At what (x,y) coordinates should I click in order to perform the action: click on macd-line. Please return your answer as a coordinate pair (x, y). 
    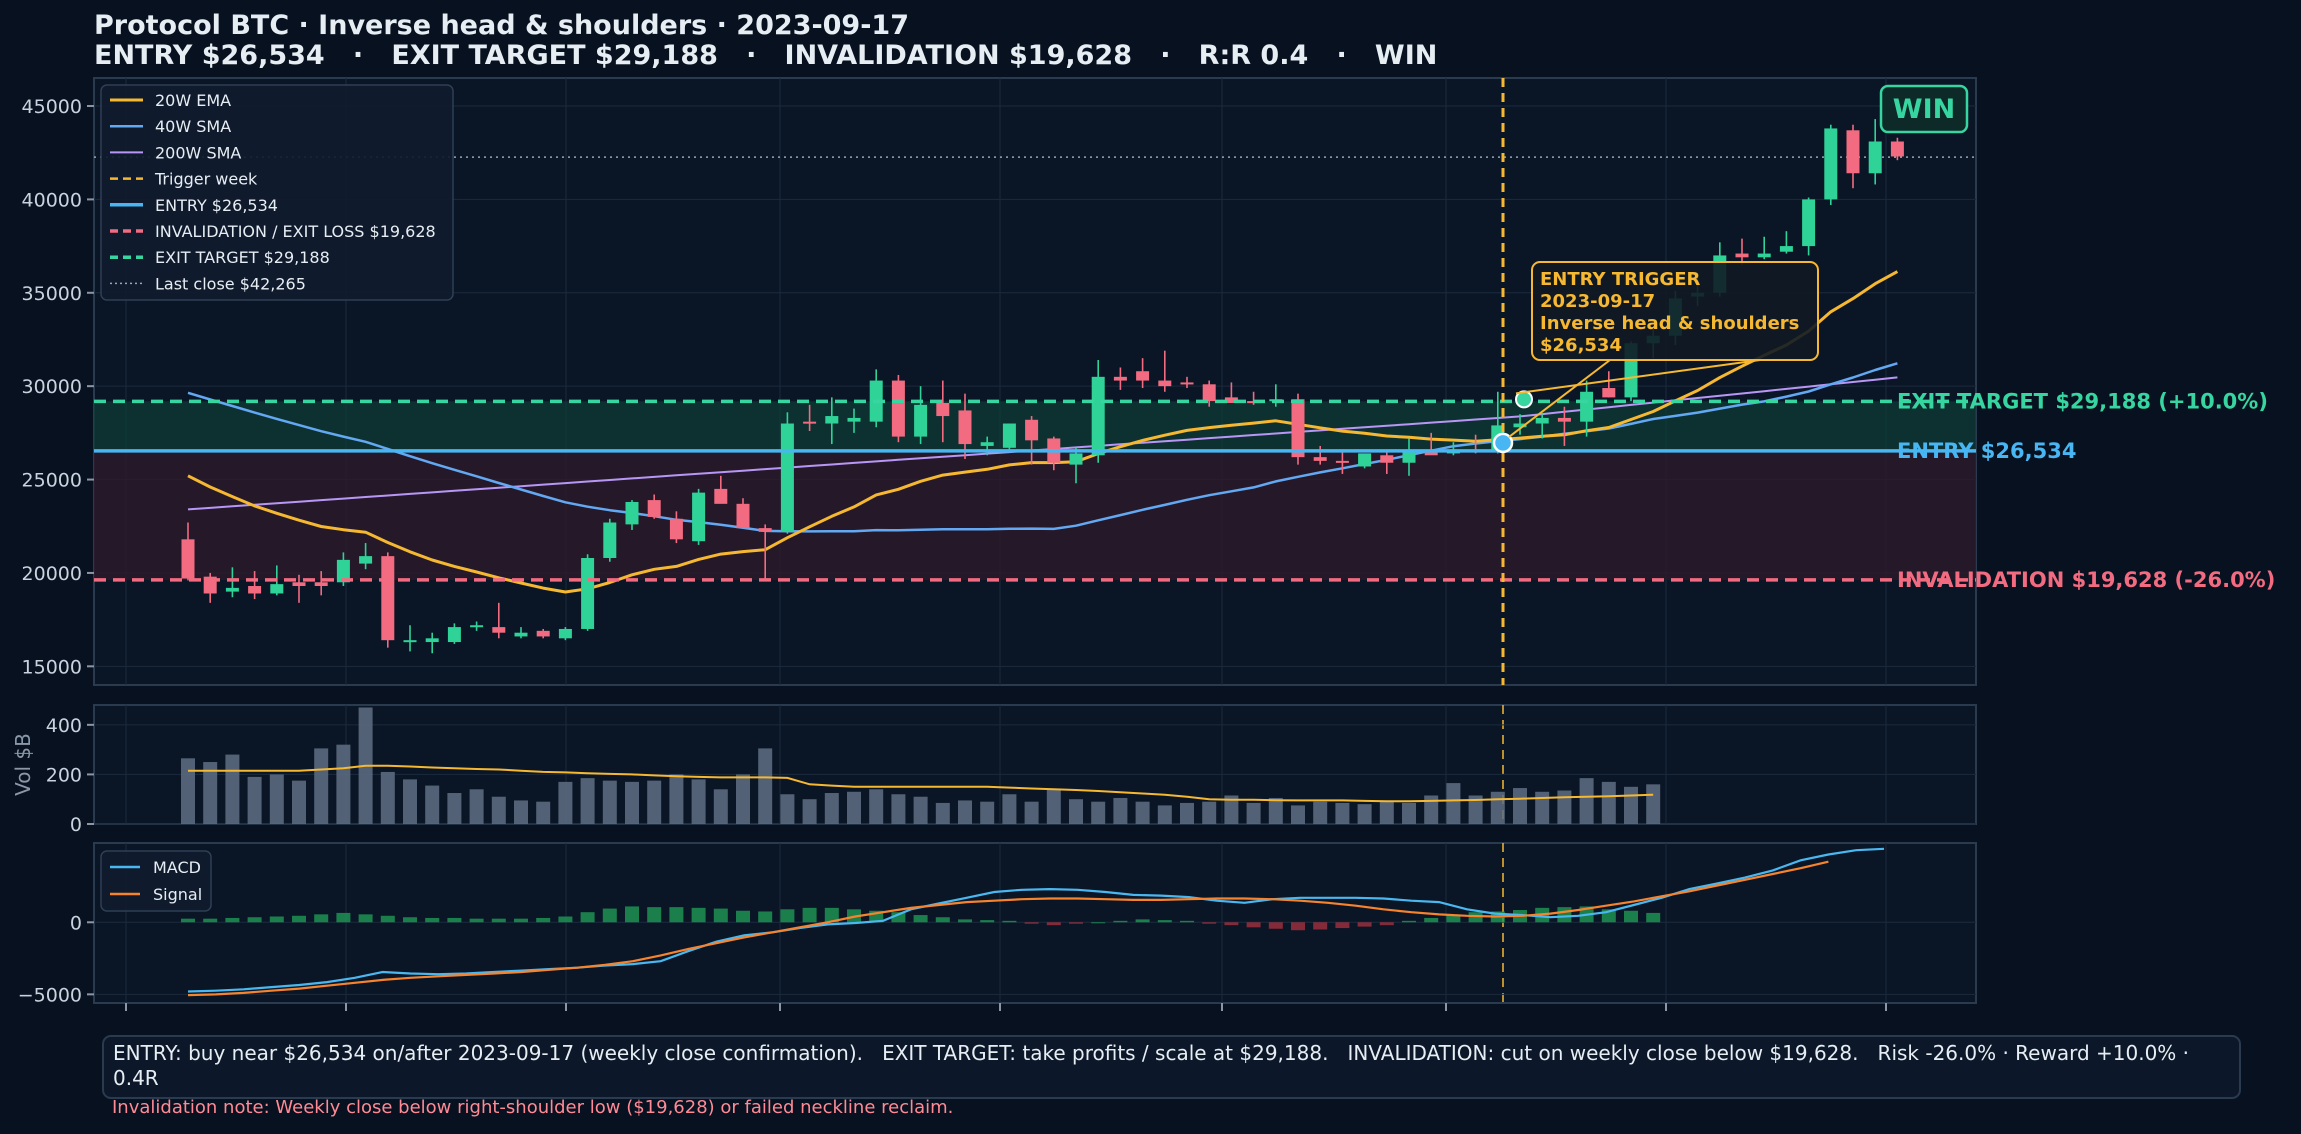
    Looking at the image, I should click on (1036, 920).